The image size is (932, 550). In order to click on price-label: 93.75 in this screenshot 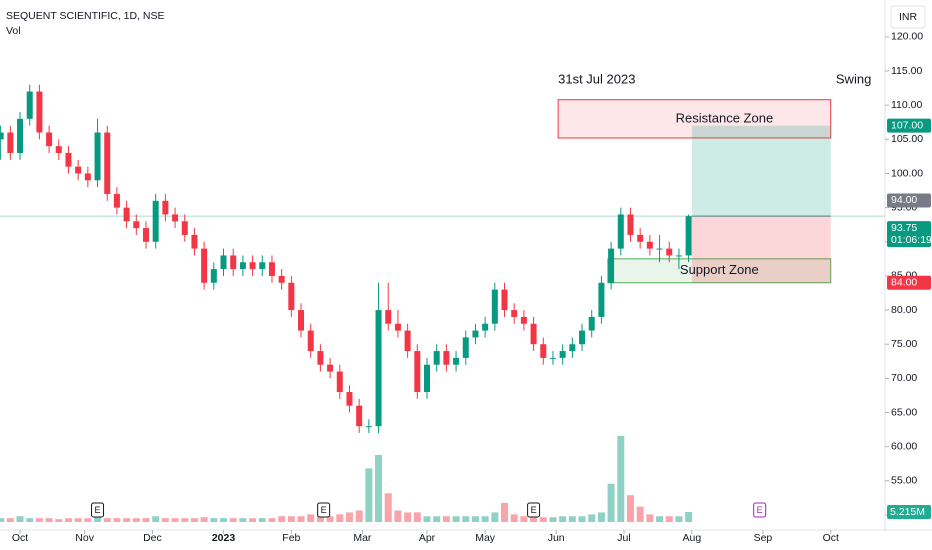, I will do `click(904, 228)`.